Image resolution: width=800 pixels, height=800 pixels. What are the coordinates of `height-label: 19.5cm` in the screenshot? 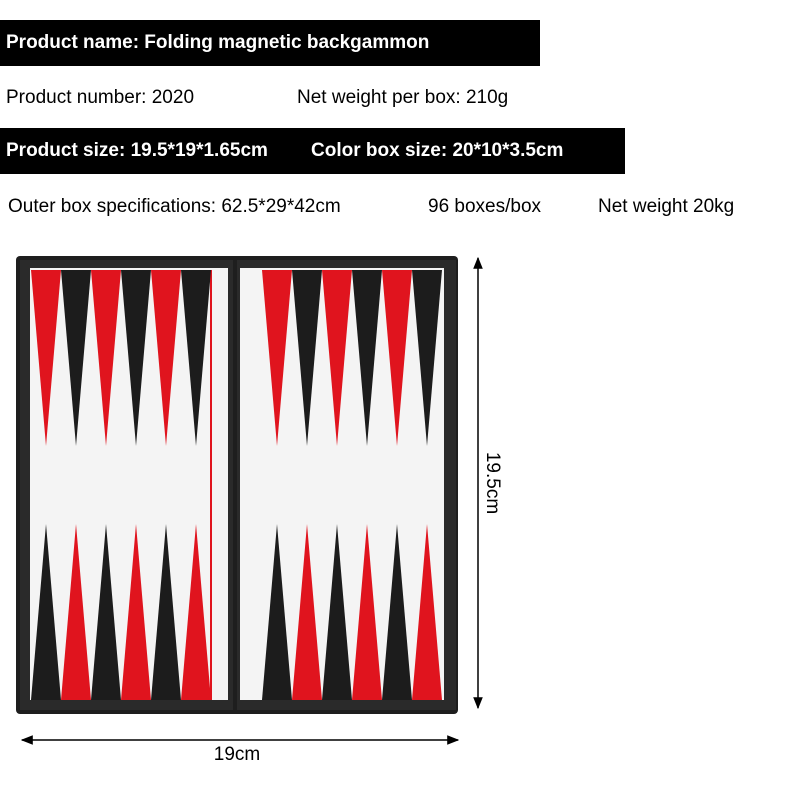 It's located at (492, 483).